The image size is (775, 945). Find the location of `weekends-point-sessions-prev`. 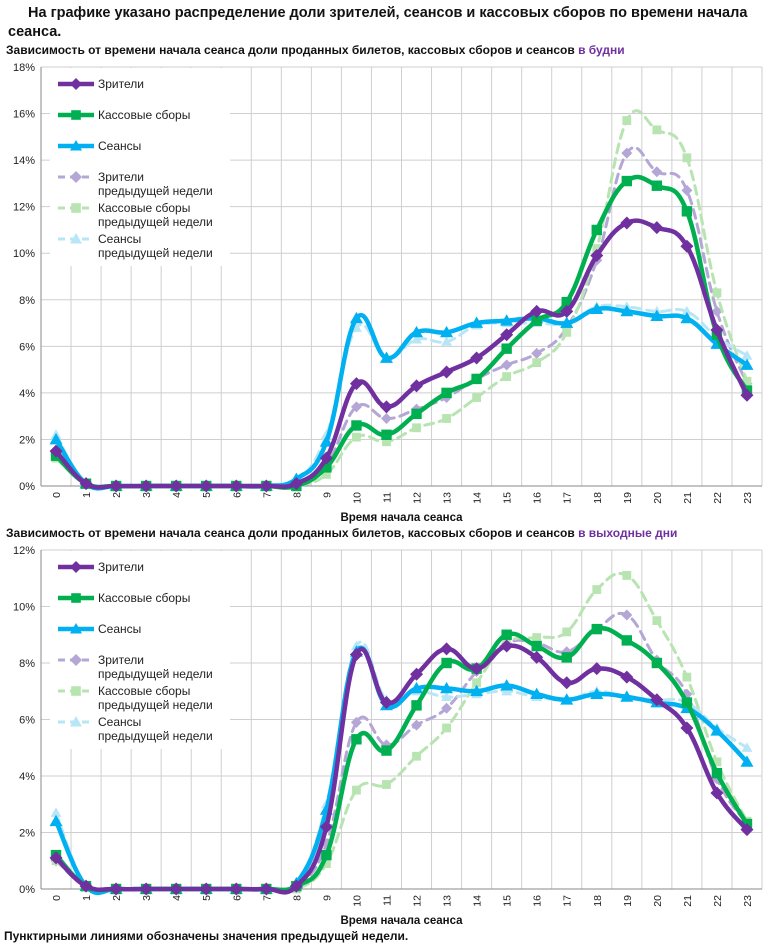

weekends-point-sessions-prev is located at coordinates (447, 696).